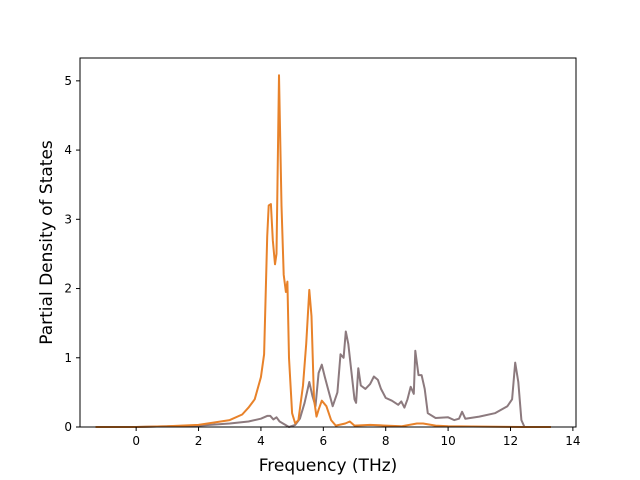 Image resolution: width=640 pixels, height=480 pixels. What do you see at coordinates (68, 427) in the screenshot?
I see `y-tick-label: 0` at bounding box center [68, 427].